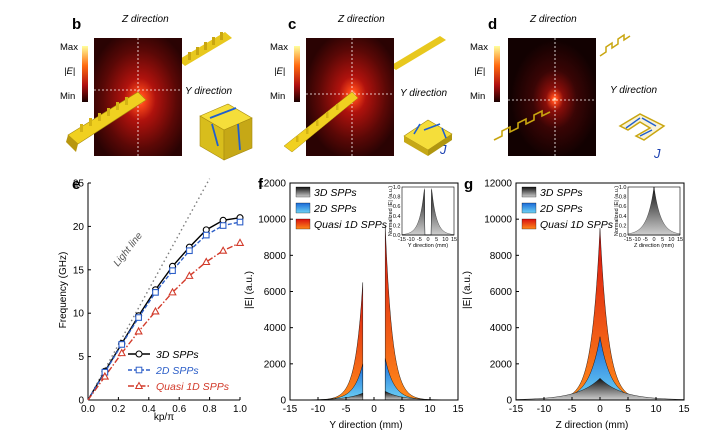 This screenshot has width=716, height=448. What do you see at coordinates (628, 409) in the screenshot?
I see `g-x-tick-label: 5` at bounding box center [628, 409].